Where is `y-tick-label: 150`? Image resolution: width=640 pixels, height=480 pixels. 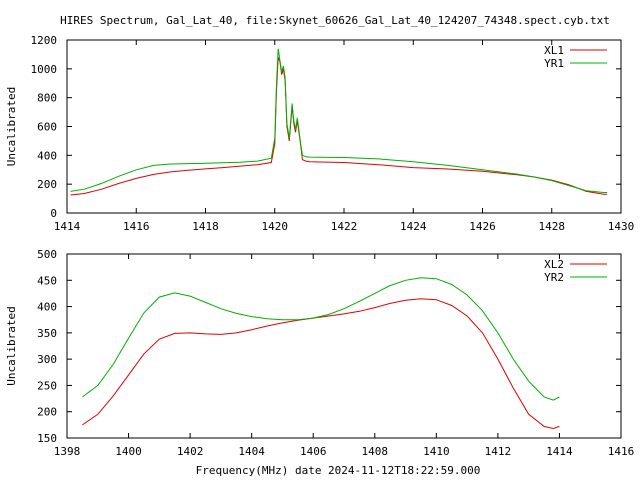
y-tick-label: 150 is located at coordinates (47, 438).